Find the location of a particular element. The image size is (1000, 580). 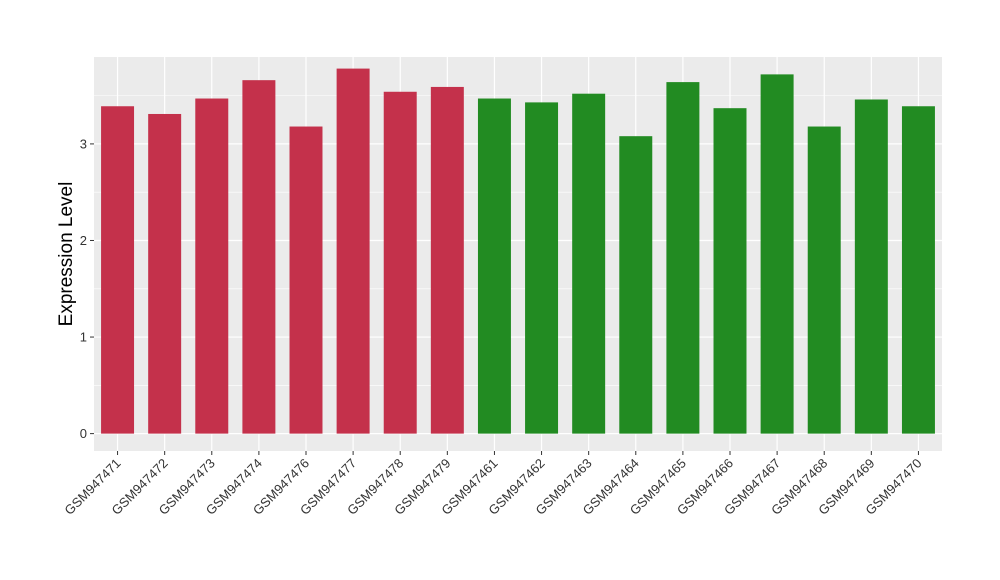

bar-GSM947474 is located at coordinates (259, 257).